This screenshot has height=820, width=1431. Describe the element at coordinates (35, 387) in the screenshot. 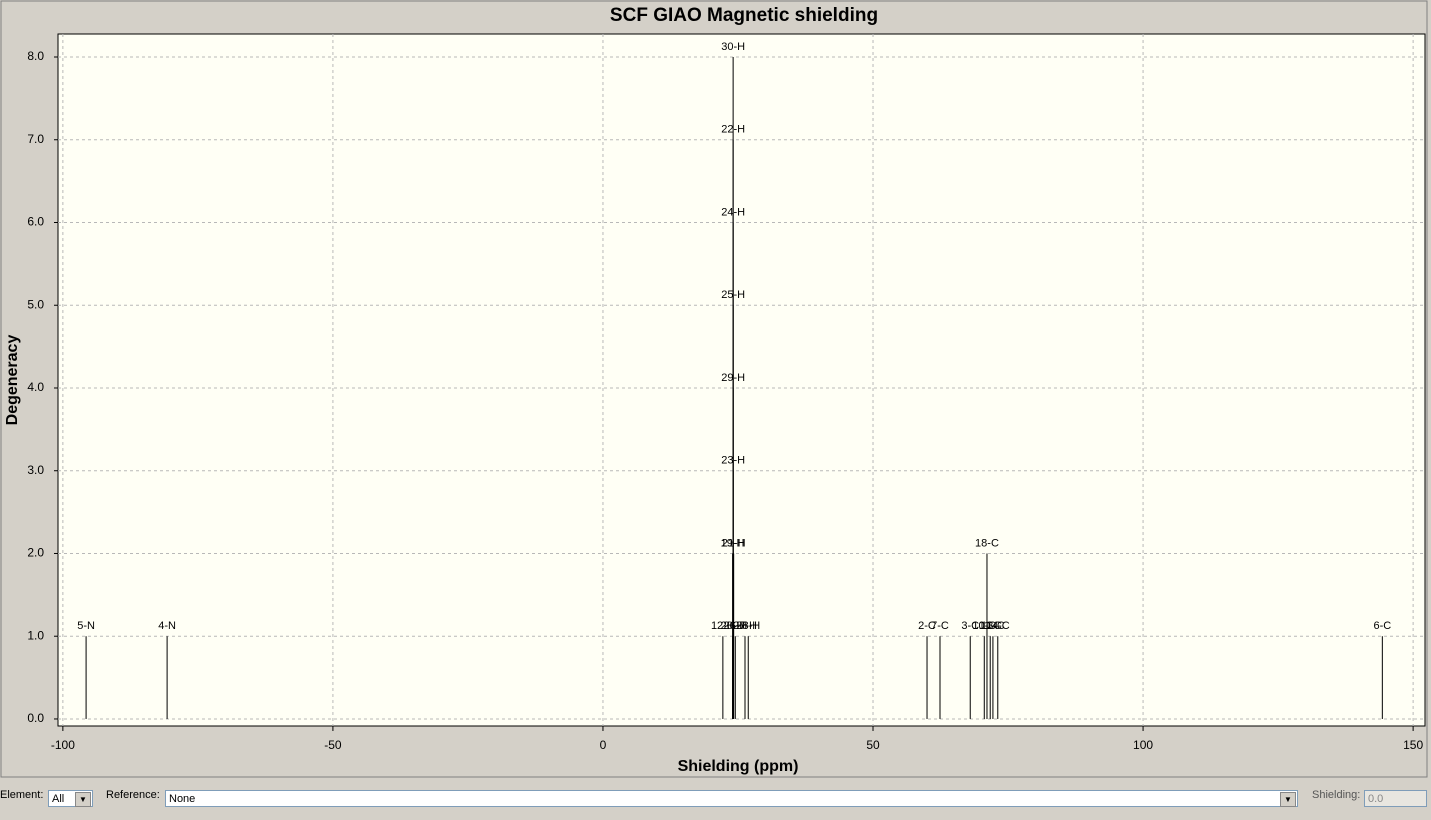

I see `y-tick-label: 4.0` at that location.